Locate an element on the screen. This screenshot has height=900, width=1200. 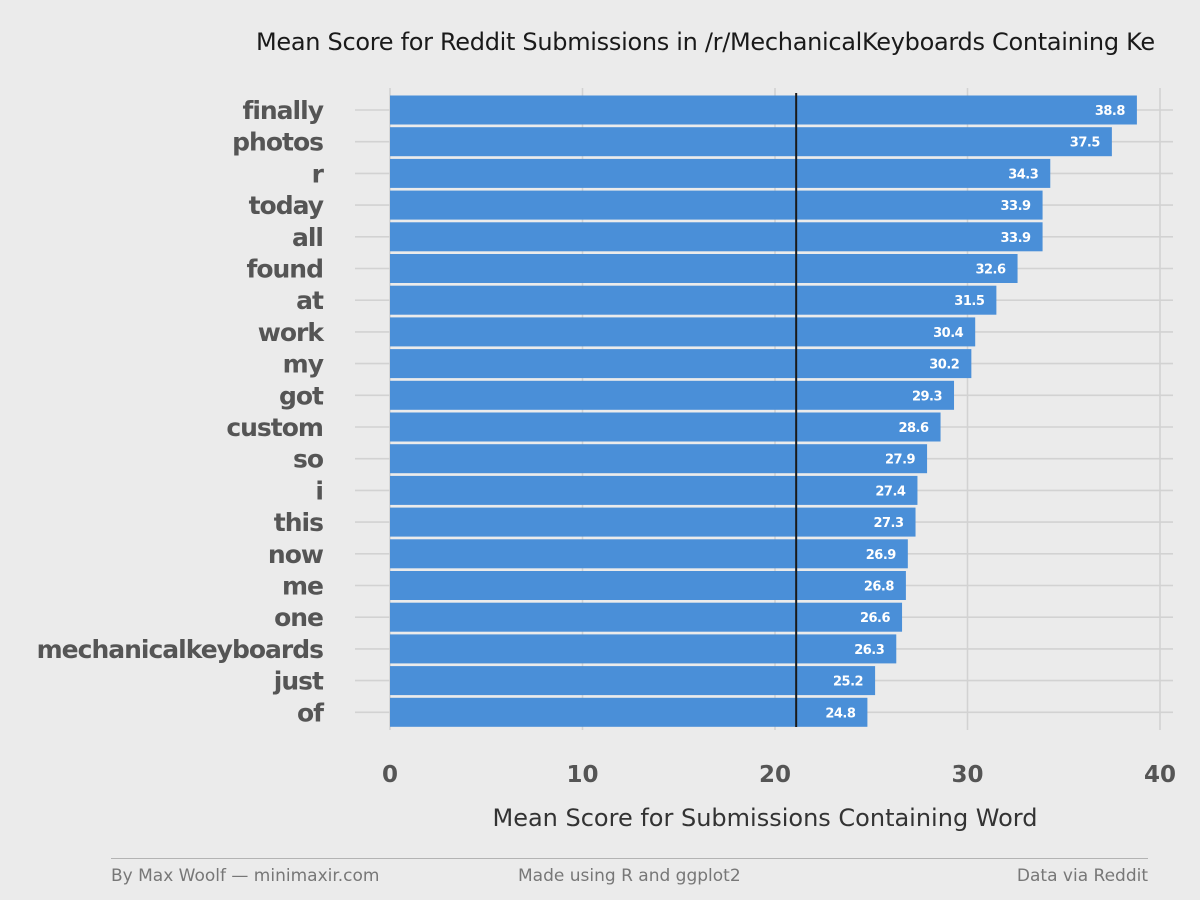
y-axis-label: photos is located at coordinates (277, 142).